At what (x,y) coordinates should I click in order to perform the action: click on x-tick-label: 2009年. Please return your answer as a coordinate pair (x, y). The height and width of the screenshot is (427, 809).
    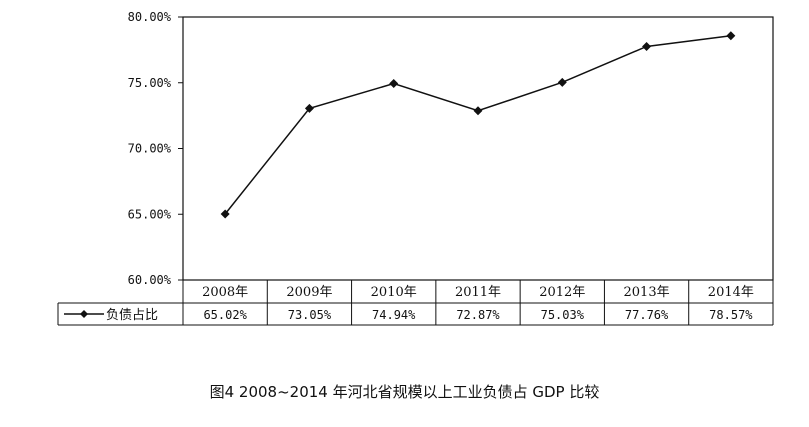
    Looking at the image, I should click on (309, 292).